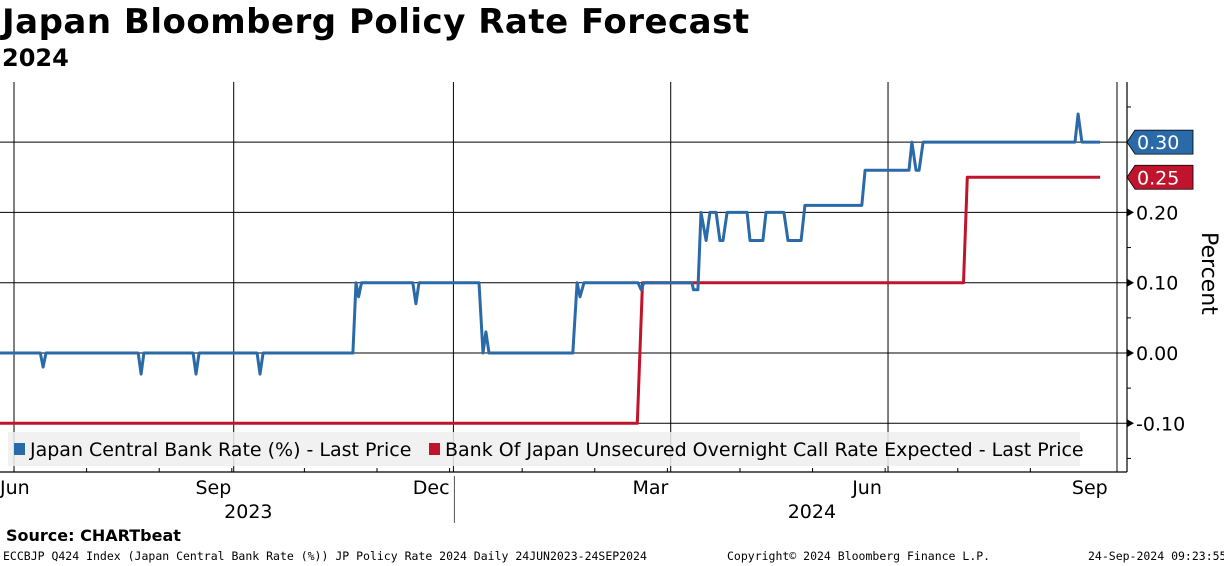  Describe the element at coordinates (1157, 213) in the screenshot. I see `y-tick-label: 0.20` at that location.